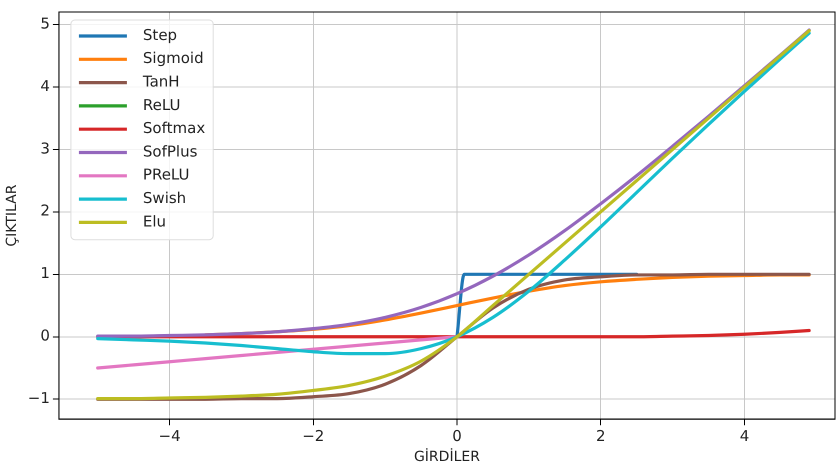  What do you see at coordinates (166, 175) in the screenshot?
I see `legend-label: PReLU` at bounding box center [166, 175].